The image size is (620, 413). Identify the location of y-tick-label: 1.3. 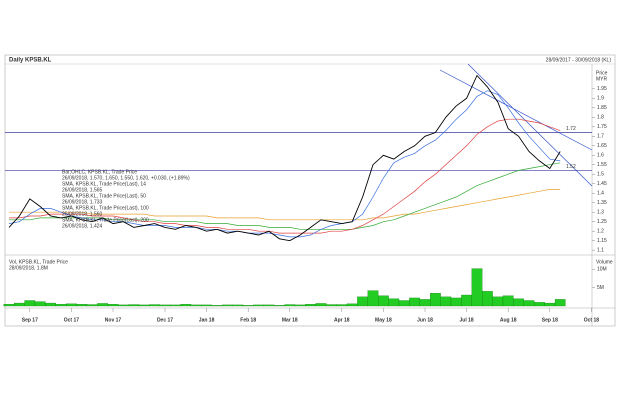
(600, 213).